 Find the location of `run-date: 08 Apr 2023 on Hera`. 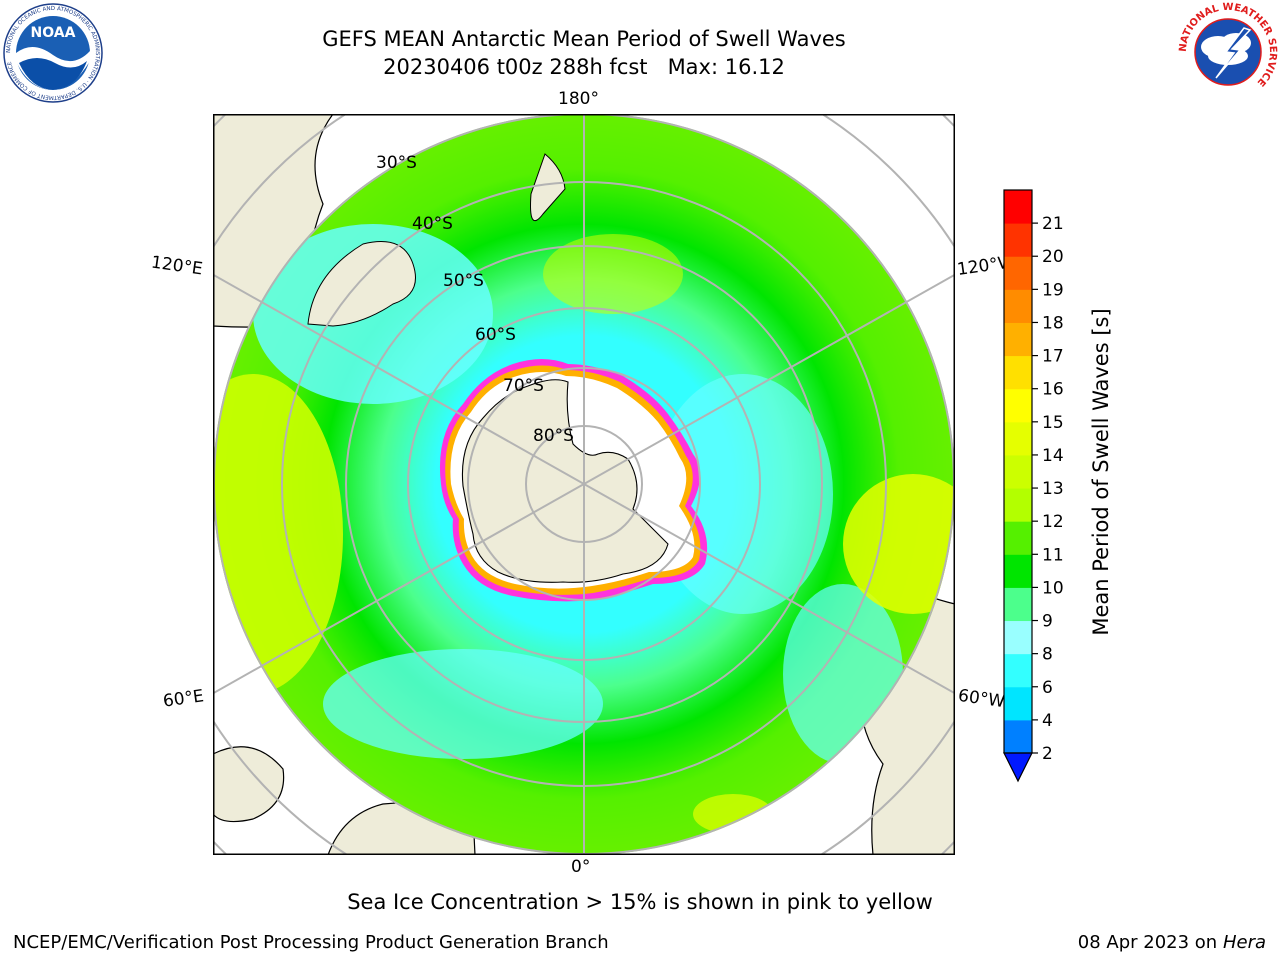

run-date: 08 Apr 2023 on Hera is located at coordinates (1172, 942).